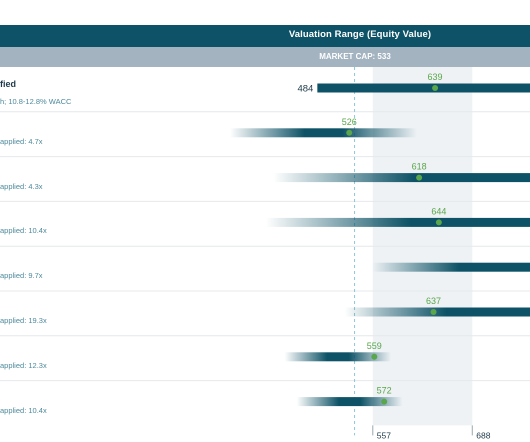  I want to click on point-estimate-label: 618, so click(419, 167).